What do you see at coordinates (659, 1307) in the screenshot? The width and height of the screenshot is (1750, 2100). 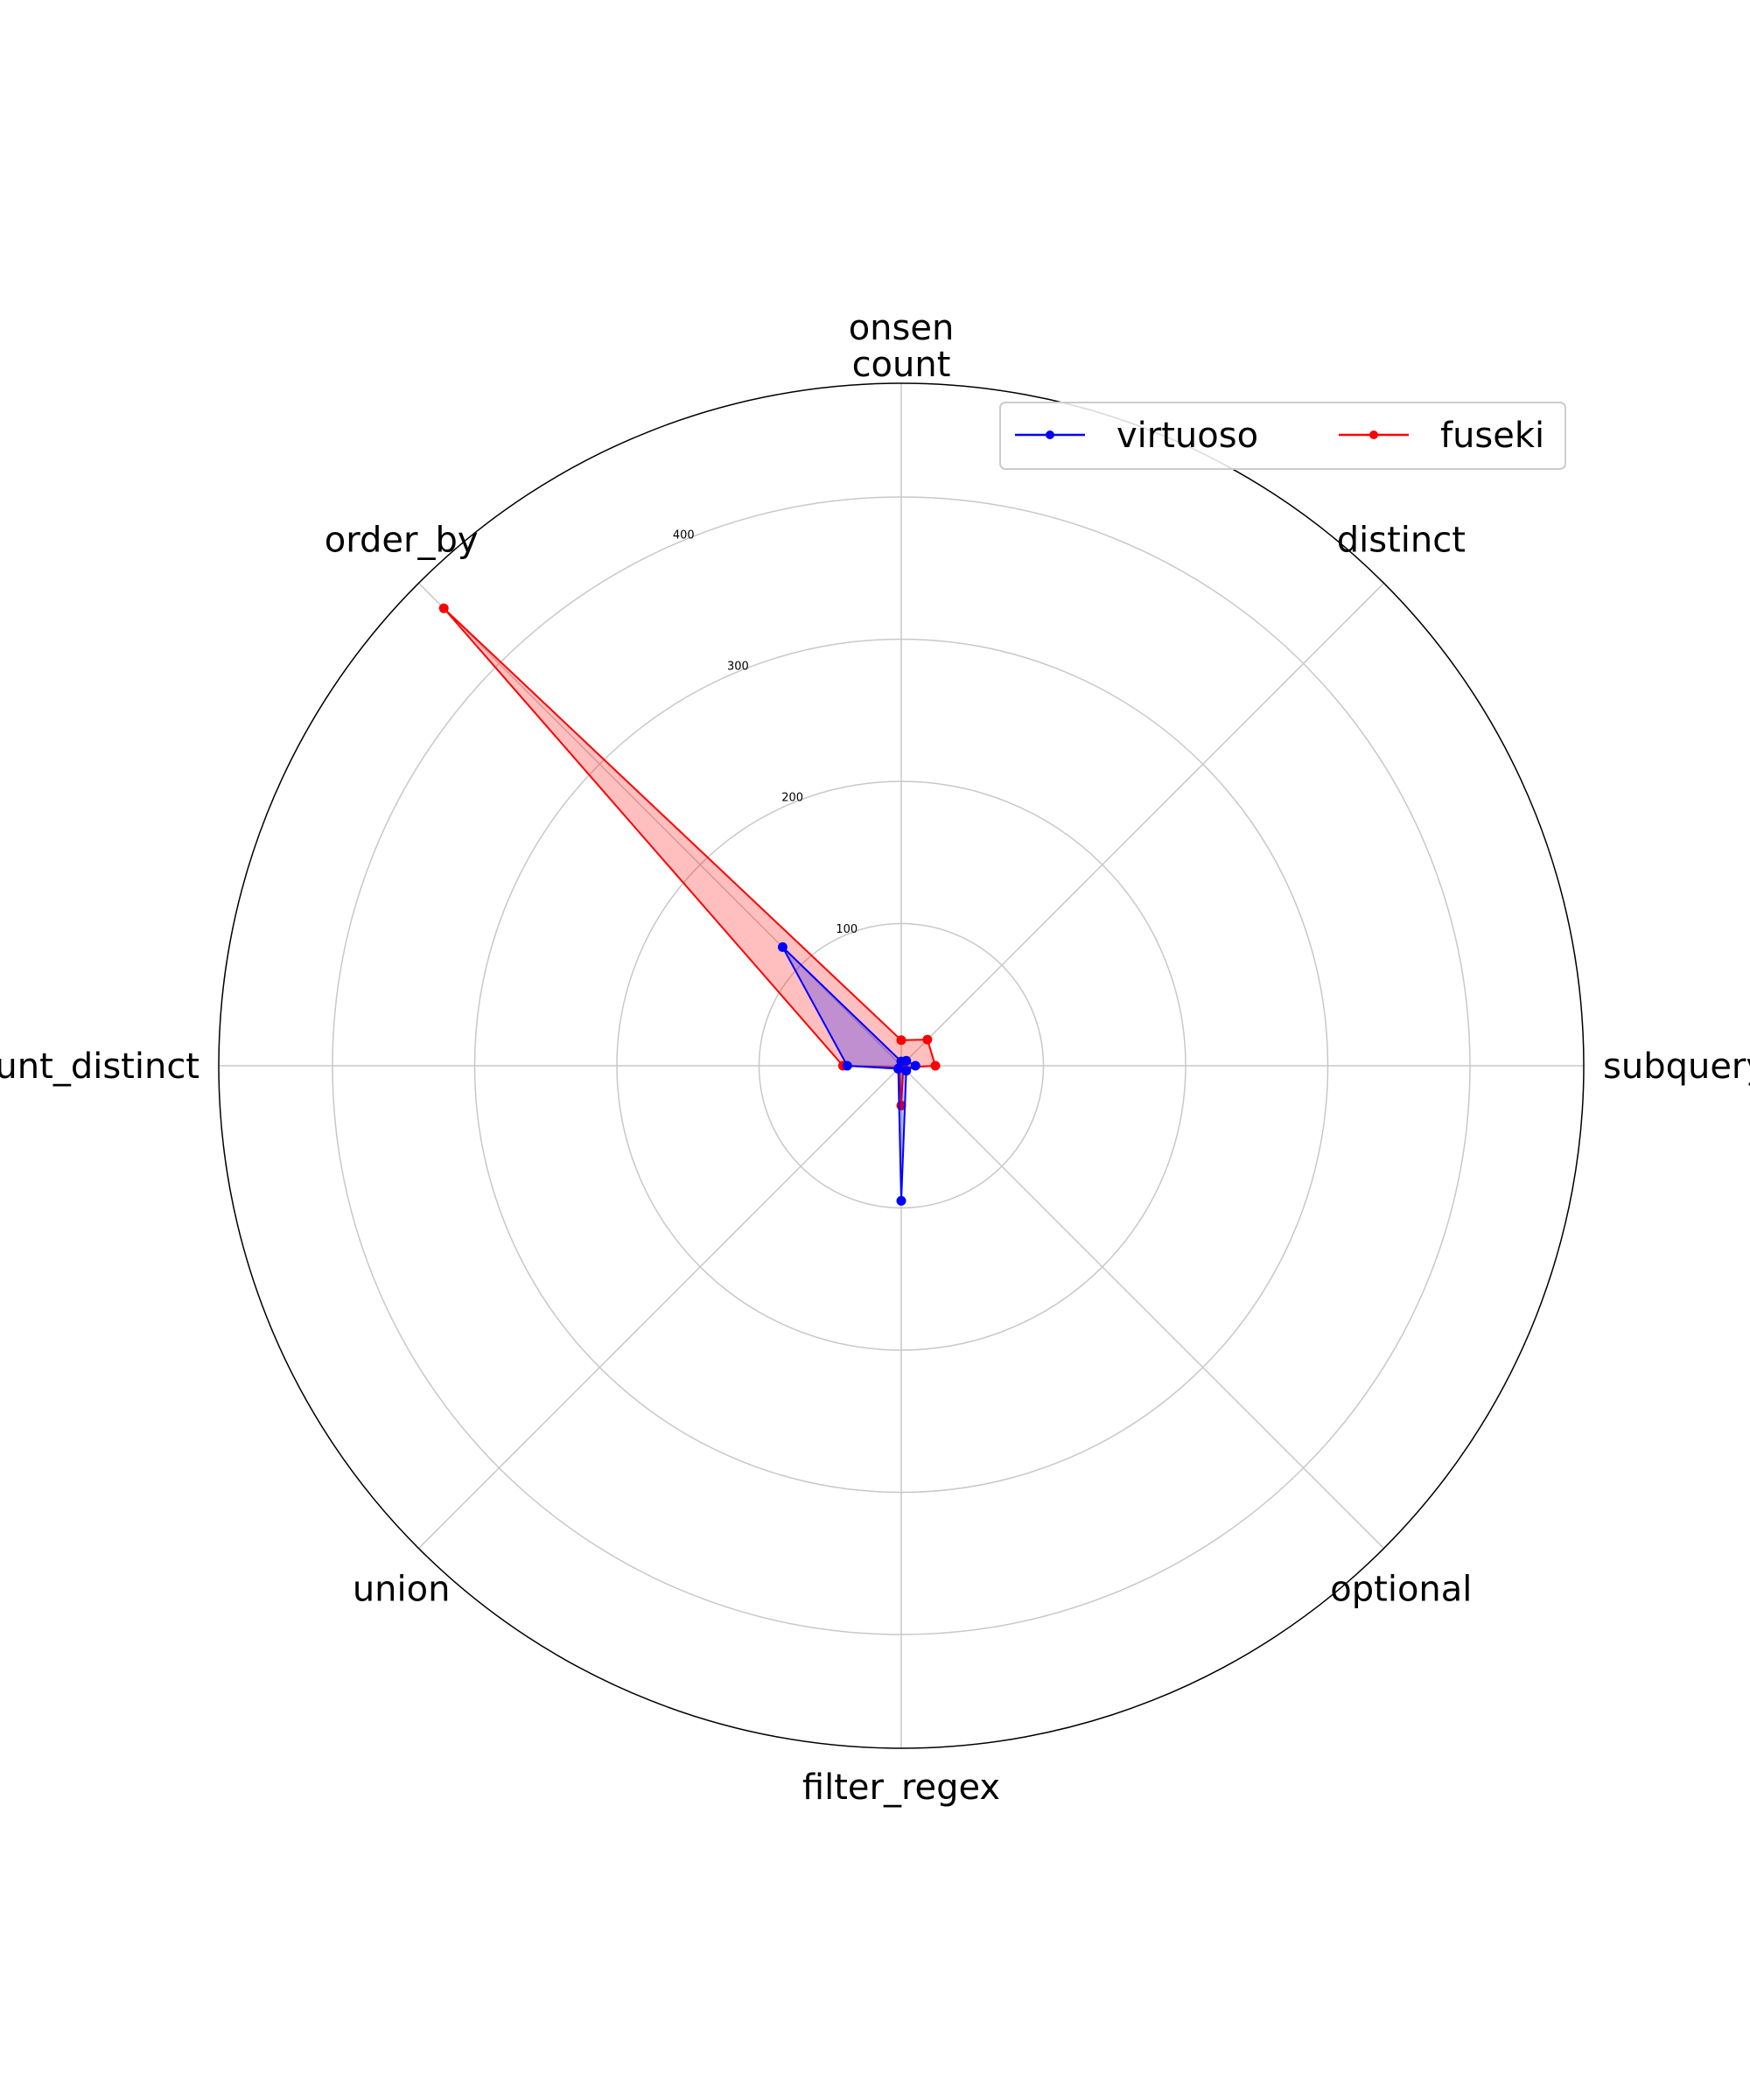 I see `spoke-union` at bounding box center [659, 1307].